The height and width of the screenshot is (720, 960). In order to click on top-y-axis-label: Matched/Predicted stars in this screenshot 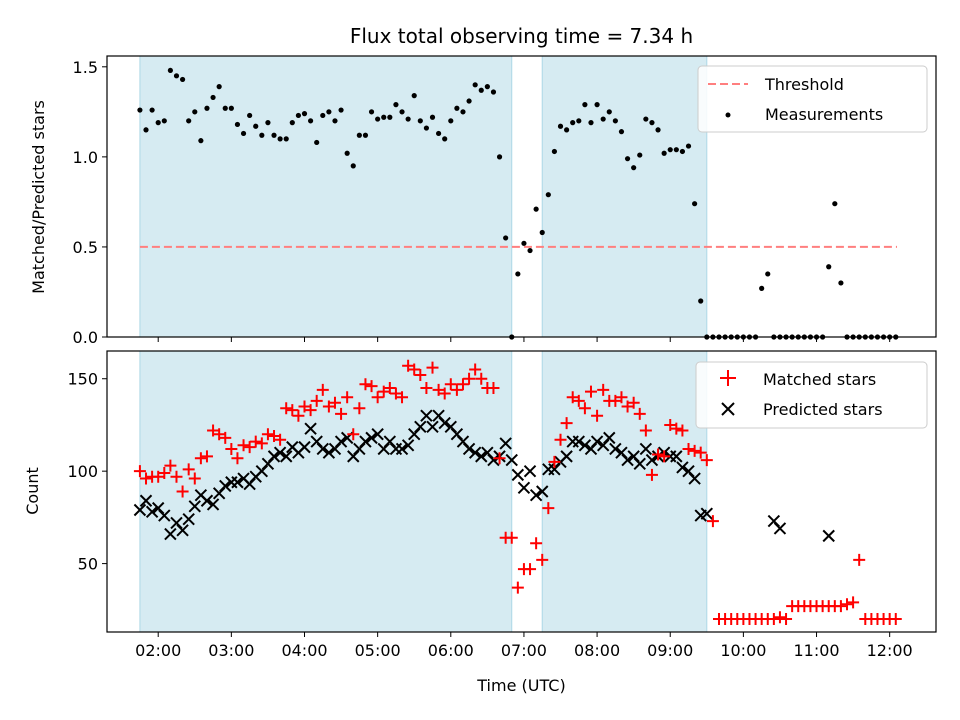, I will do `click(38, 197)`.